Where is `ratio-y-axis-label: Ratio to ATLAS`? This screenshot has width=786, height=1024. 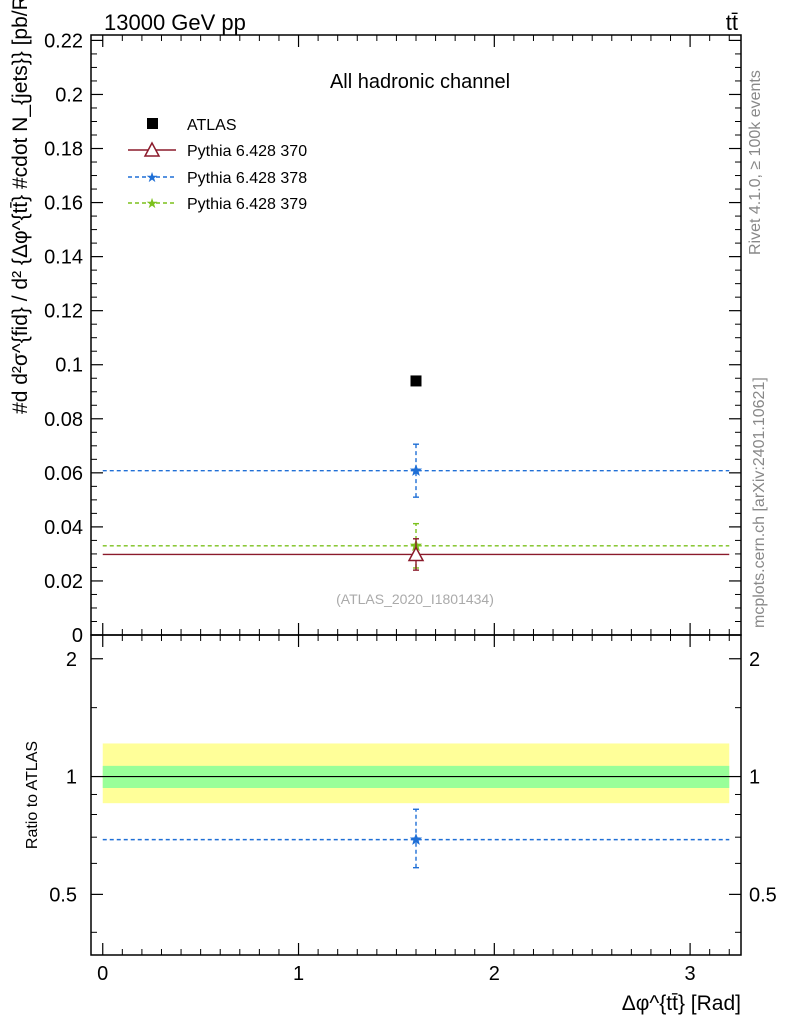
ratio-y-axis-label: Ratio to ATLAS is located at coordinates (32, 795).